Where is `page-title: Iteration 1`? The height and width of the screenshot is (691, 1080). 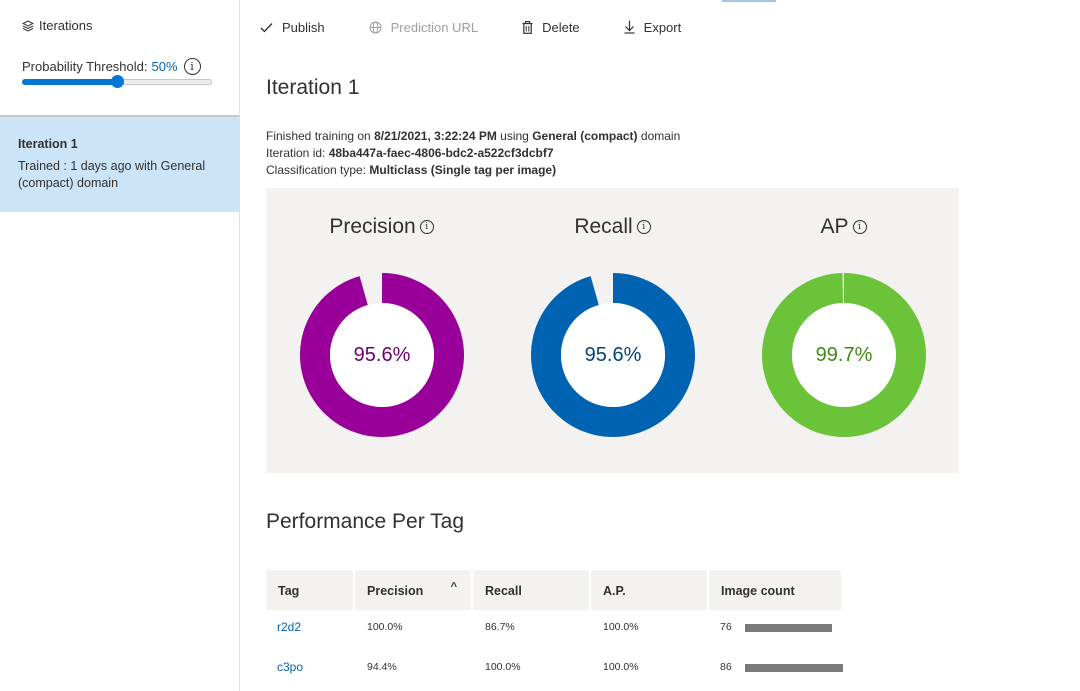 page-title: Iteration 1 is located at coordinates (313, 87).